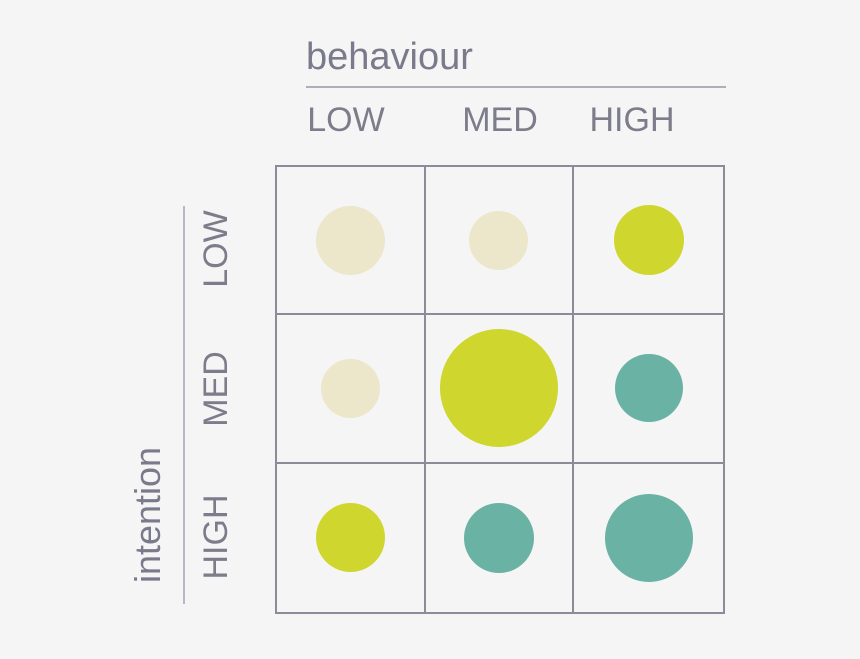 This screenshot has height=659, width=860. I want to click on col-header-high: HIGH, so click(632, 120).